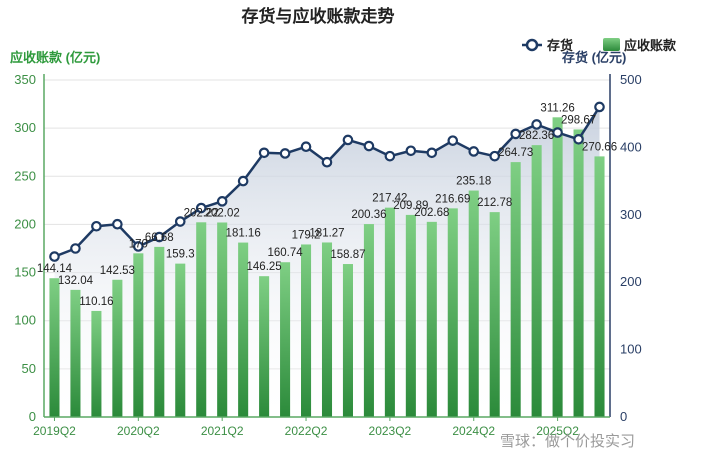  What do you see at coordinates (631, 146) in the screenshot?
I see `right-tick-label: 400` at bounding box center [631, 146].